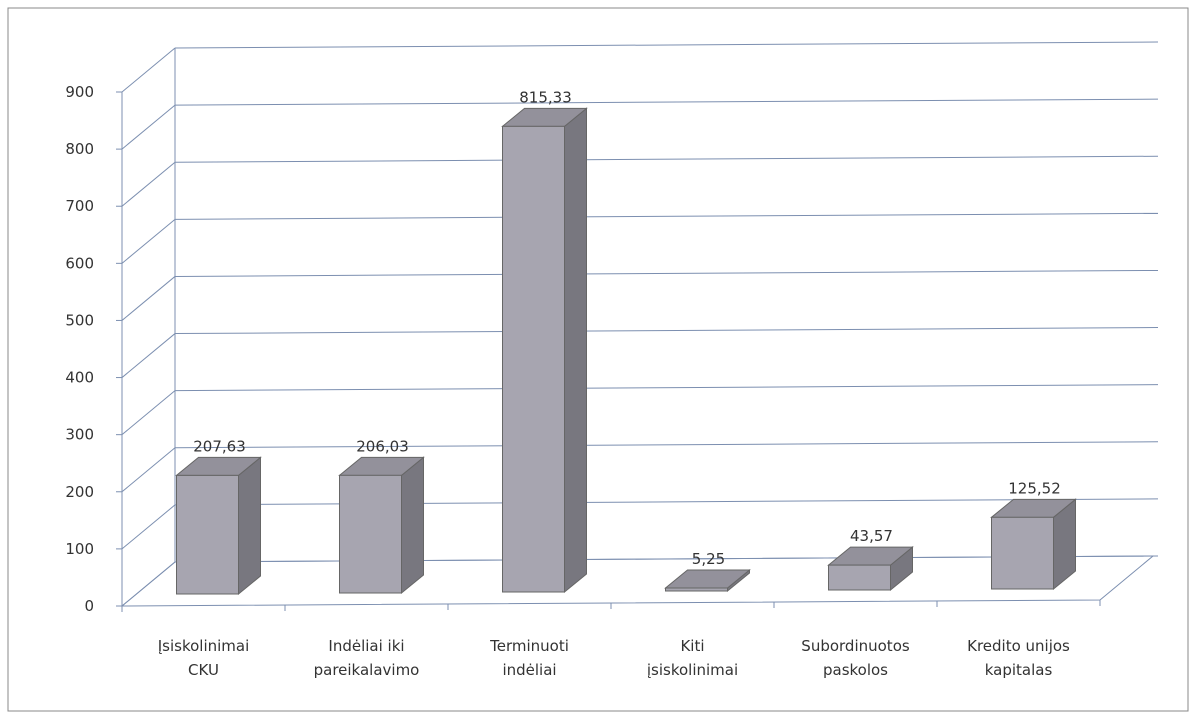 The image size is (1196, 721). Describe the element at coordinates (367, 670) in the screenshot. I see `x-tick-label-line: pareikalavimo` at that location.